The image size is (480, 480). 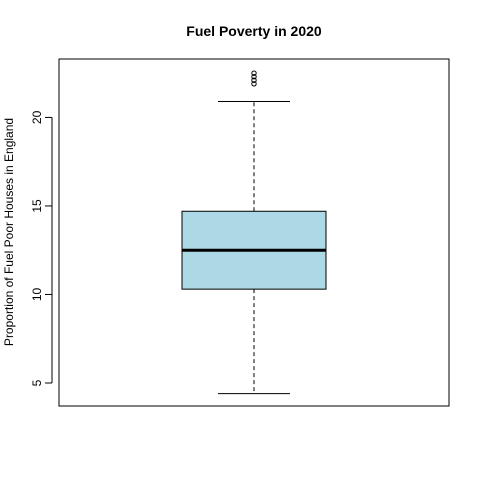 What do you see at coordinates (37, 294) in the screenshot?
I see `y-tick-label: 10` at bounding box center [37, 294].